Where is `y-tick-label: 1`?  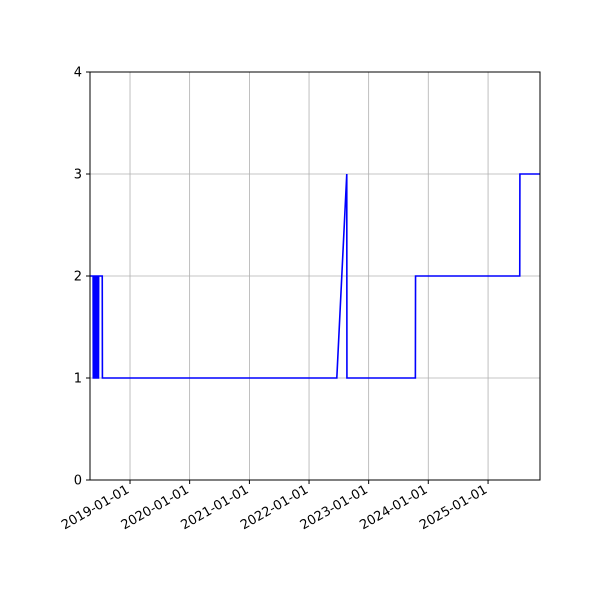 y-tick-label: 1 is located at coordinates (78, 379).